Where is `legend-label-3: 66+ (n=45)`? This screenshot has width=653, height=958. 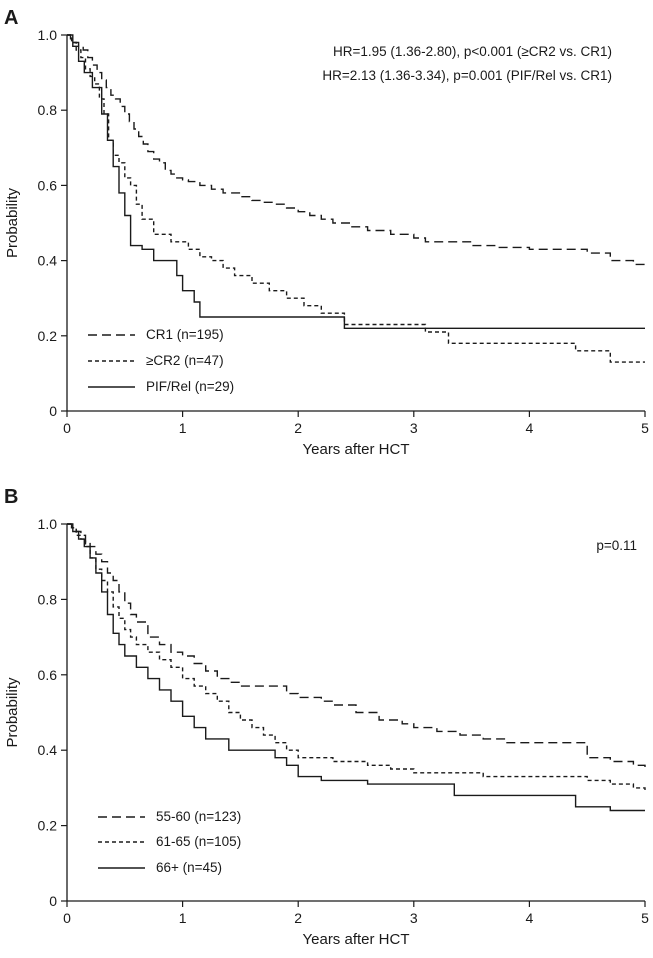 legend-label-3: 66+ (n=45) is located at coordinates (189, 867).